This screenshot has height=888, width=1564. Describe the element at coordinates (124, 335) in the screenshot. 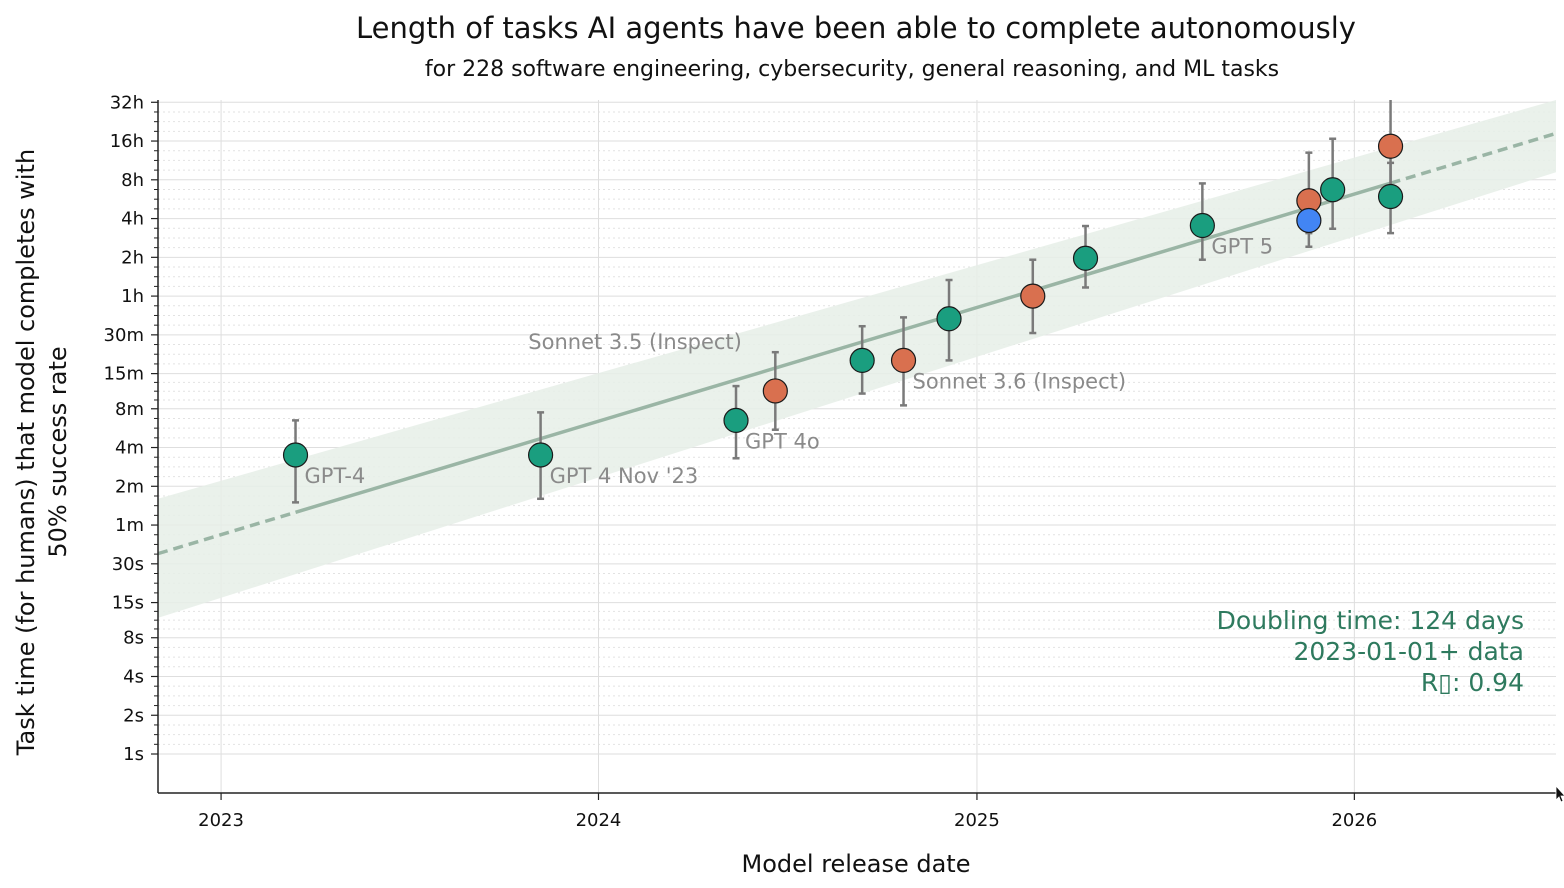

I see `y-tick-label: 30m` at that location.